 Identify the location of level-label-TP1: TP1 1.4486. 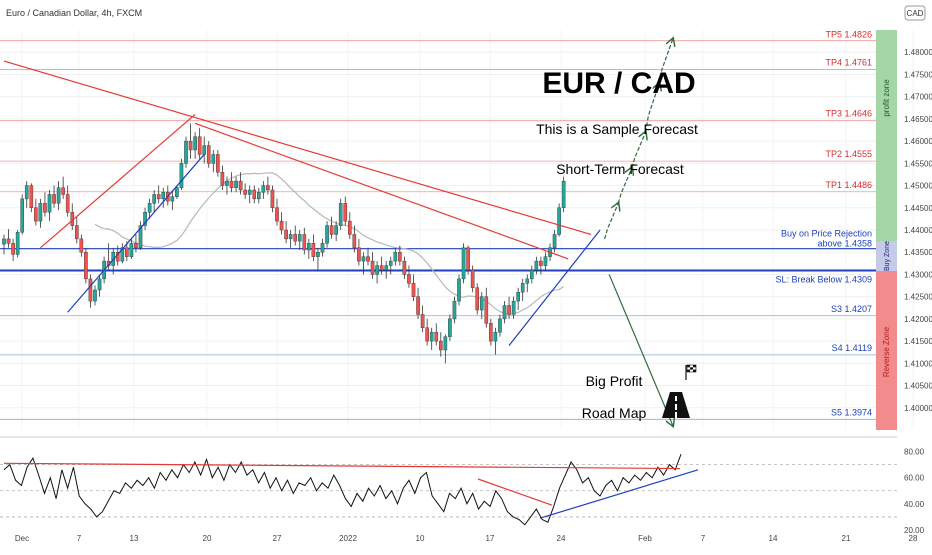
(848, 185).